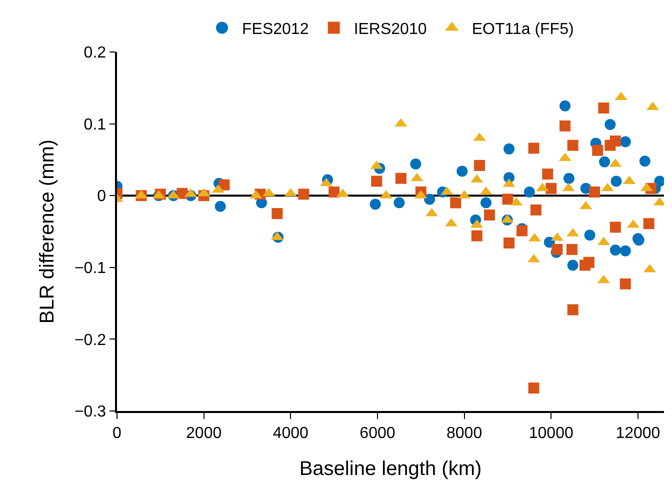  Describe the element at coordinates (95, 53) in the screenshot. I see `y-tick-label: 0.2` at that location.